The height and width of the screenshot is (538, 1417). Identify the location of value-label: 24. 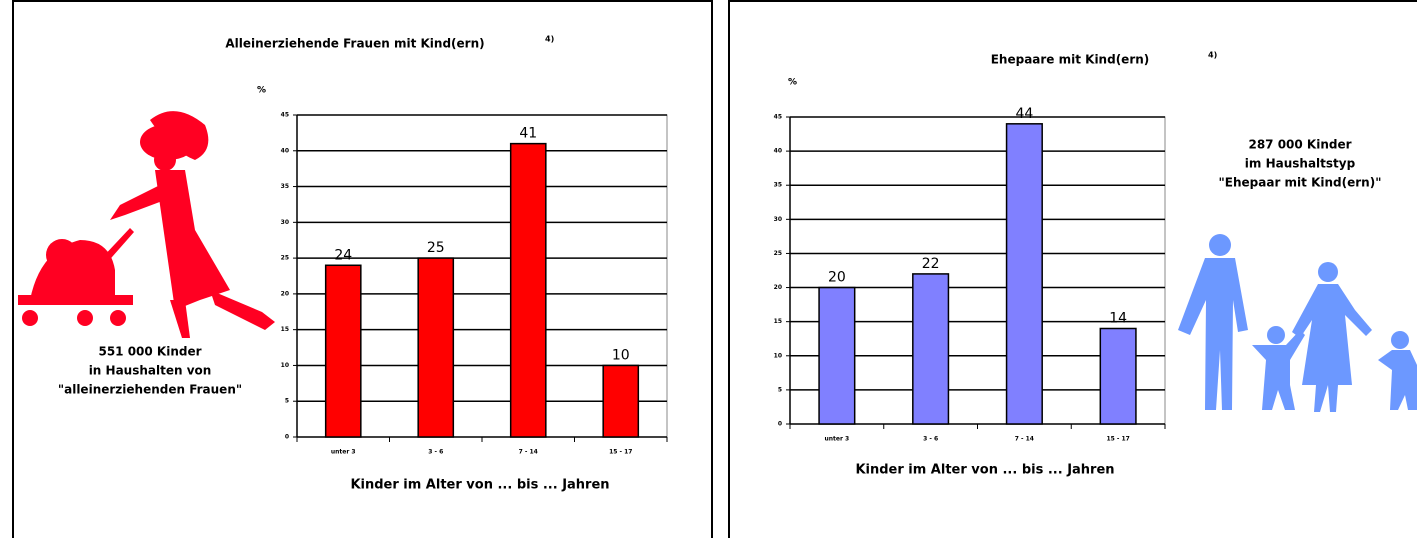
(343, 255).